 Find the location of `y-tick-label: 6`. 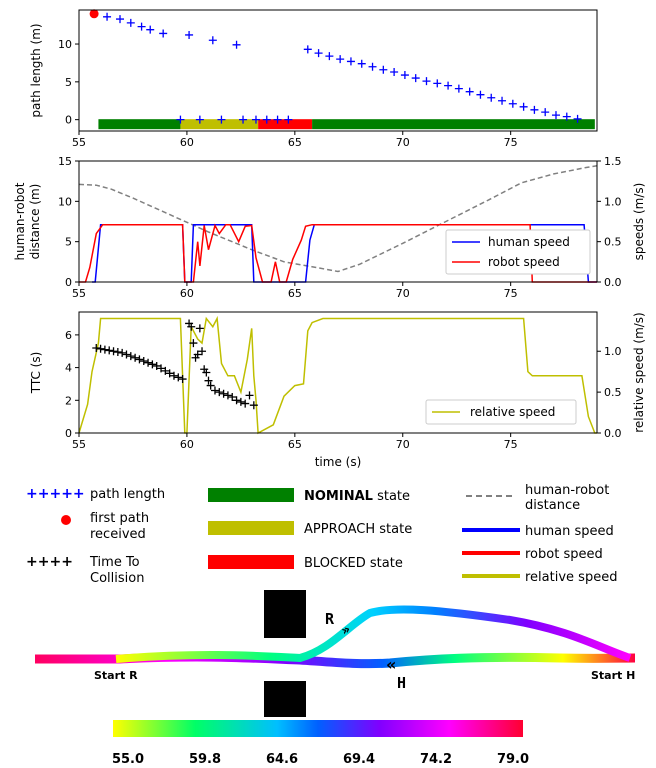

y-tick-label: 6 is located at coordinates (68, 335).